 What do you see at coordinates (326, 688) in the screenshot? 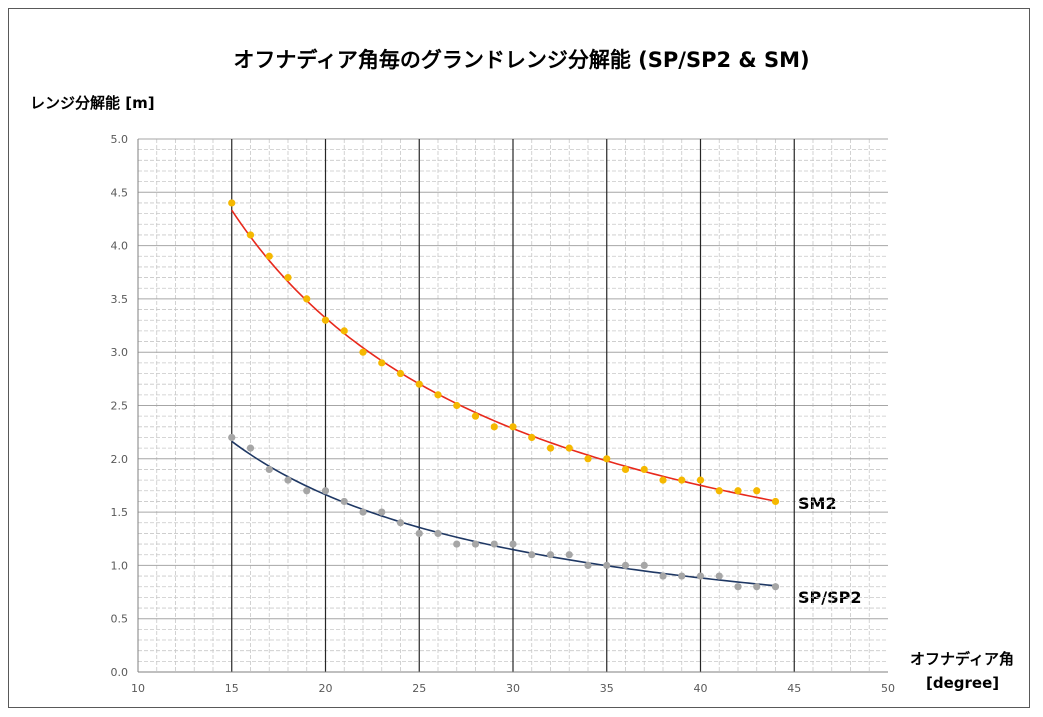
I see `x-tick-label: 20` at bounding box center [326, 688].